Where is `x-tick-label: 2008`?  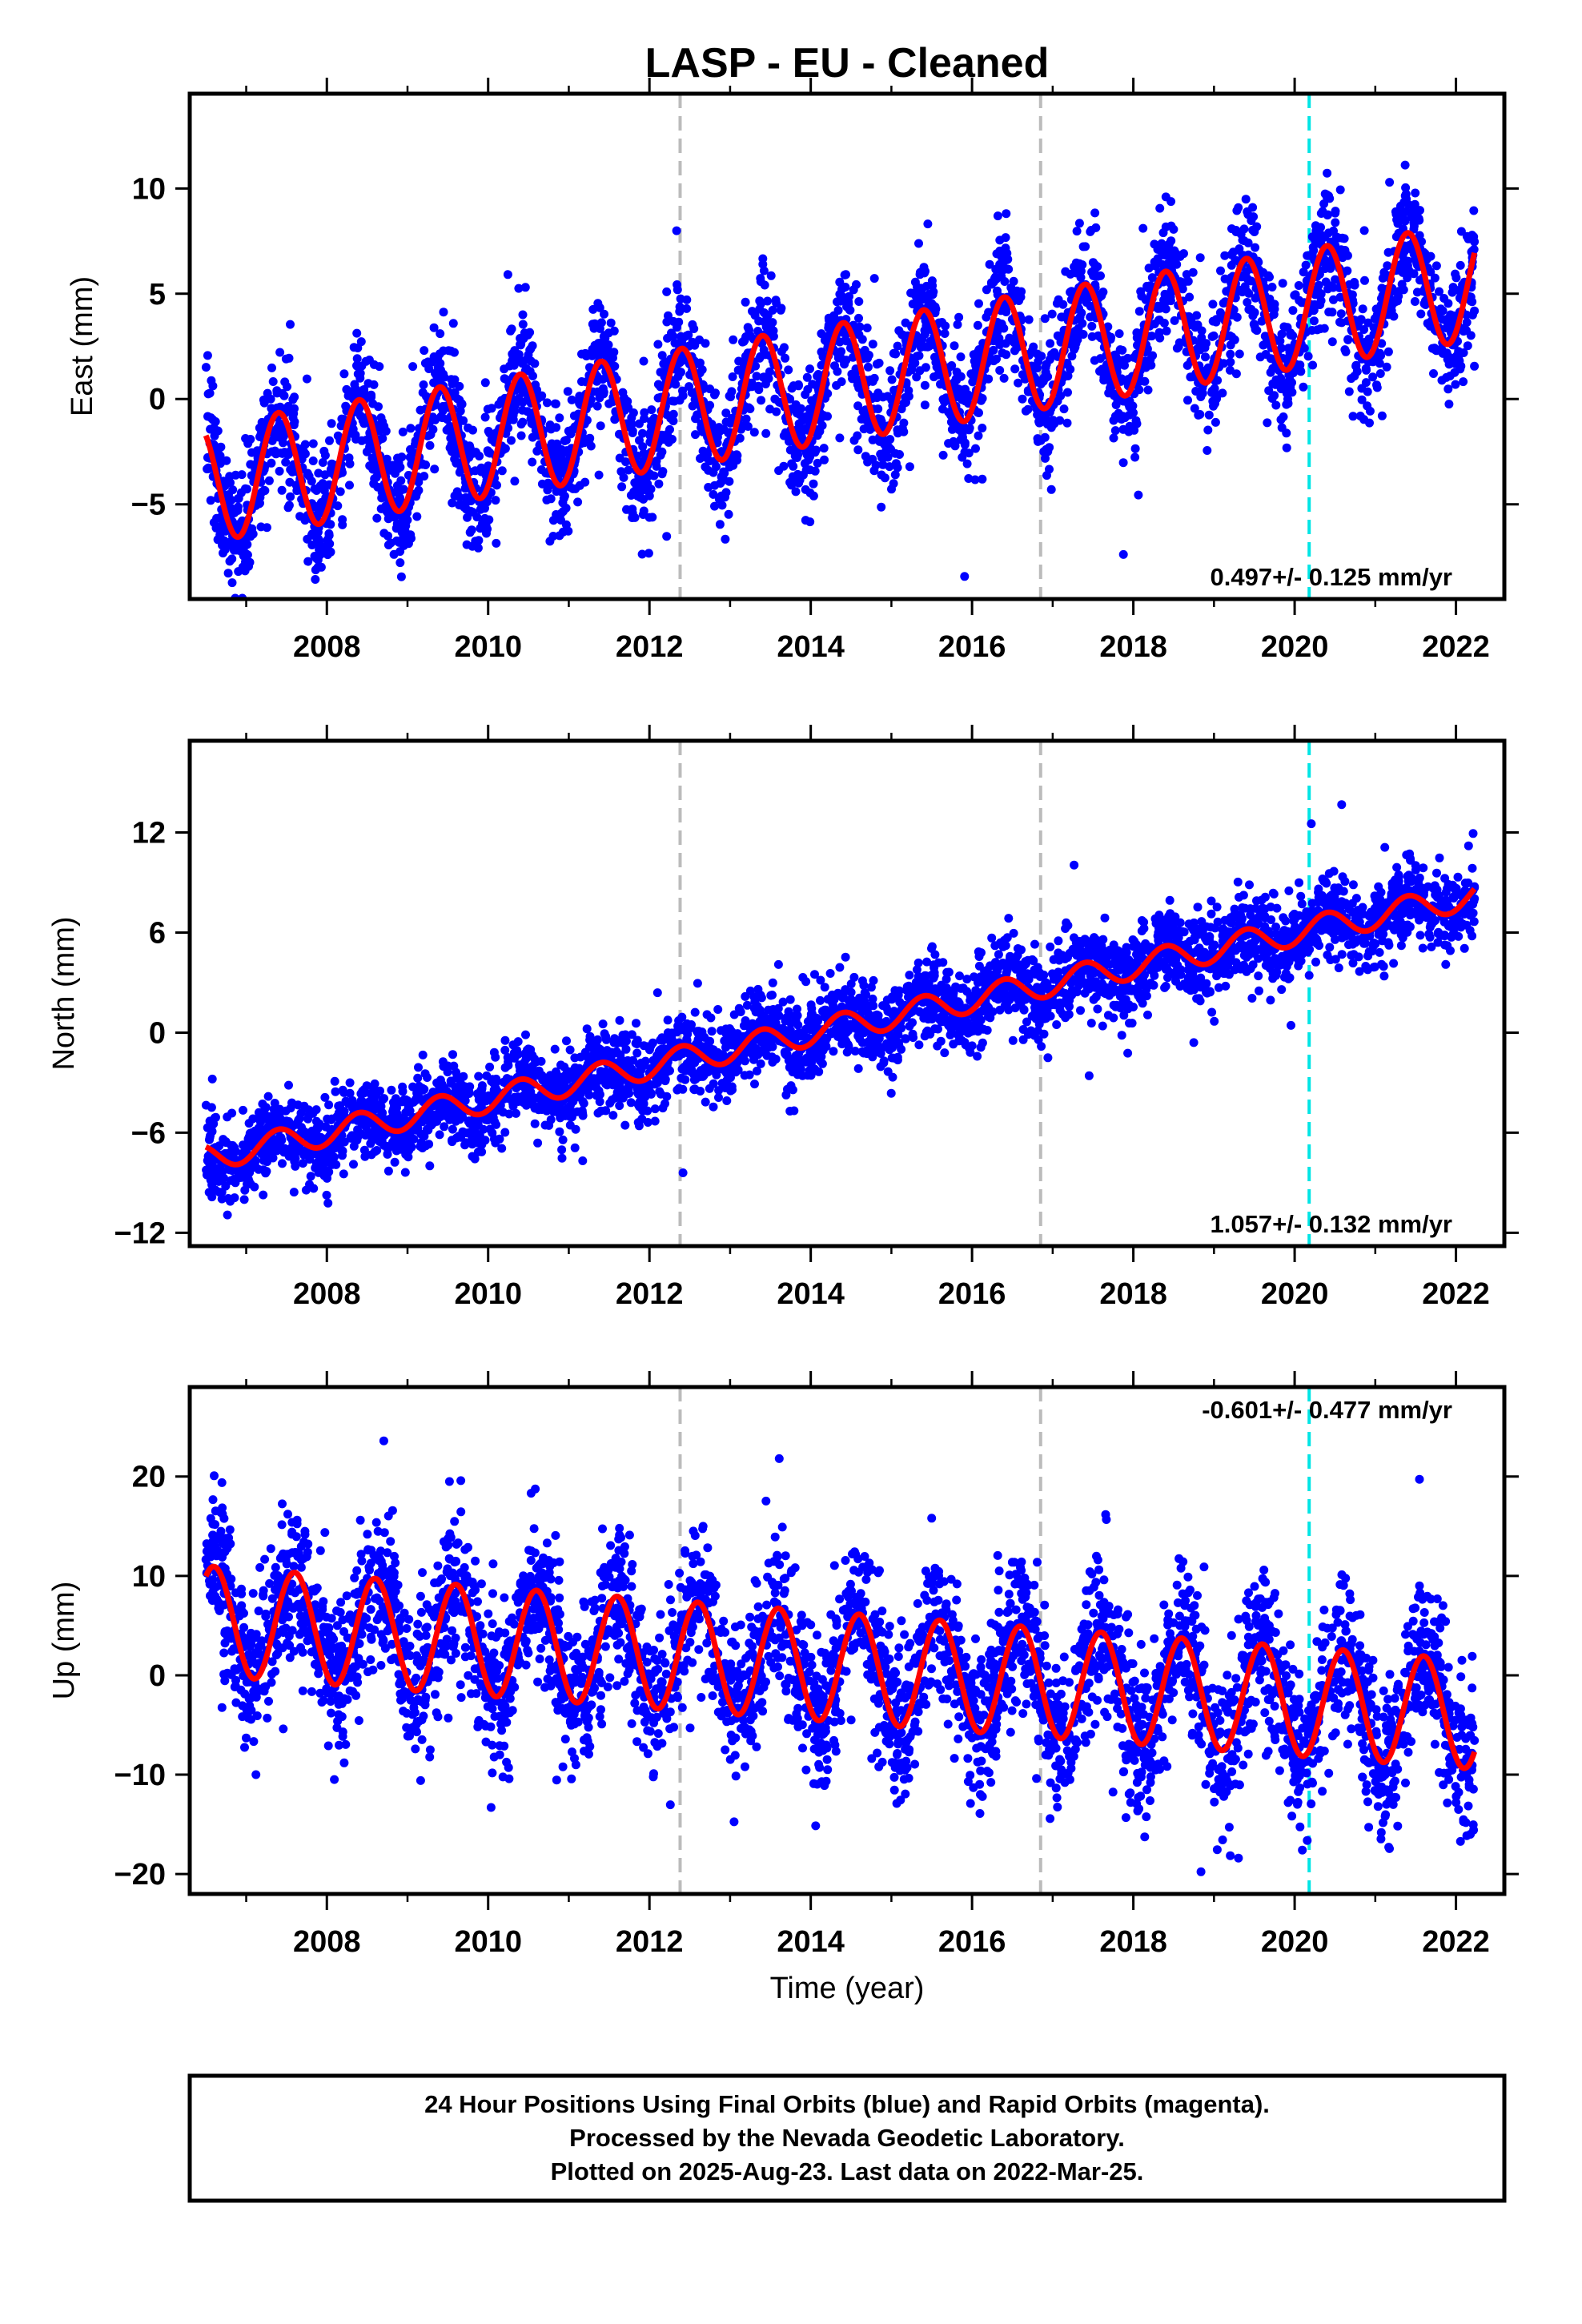 x-tick-label: 2008 is located at coordinates (327, 647).